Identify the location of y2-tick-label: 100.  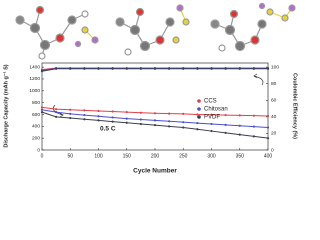
(275, 67).